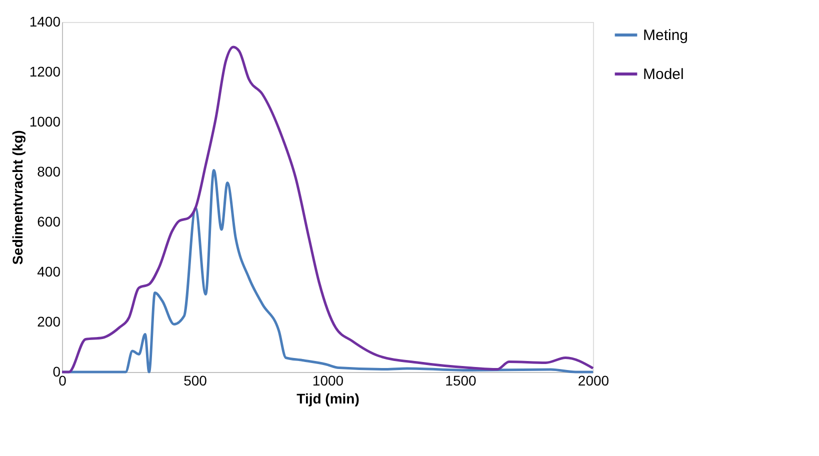  Describe the element at coordinates (45, 72) in the screenshot. I see `y-tick-label: 1200` at that location.